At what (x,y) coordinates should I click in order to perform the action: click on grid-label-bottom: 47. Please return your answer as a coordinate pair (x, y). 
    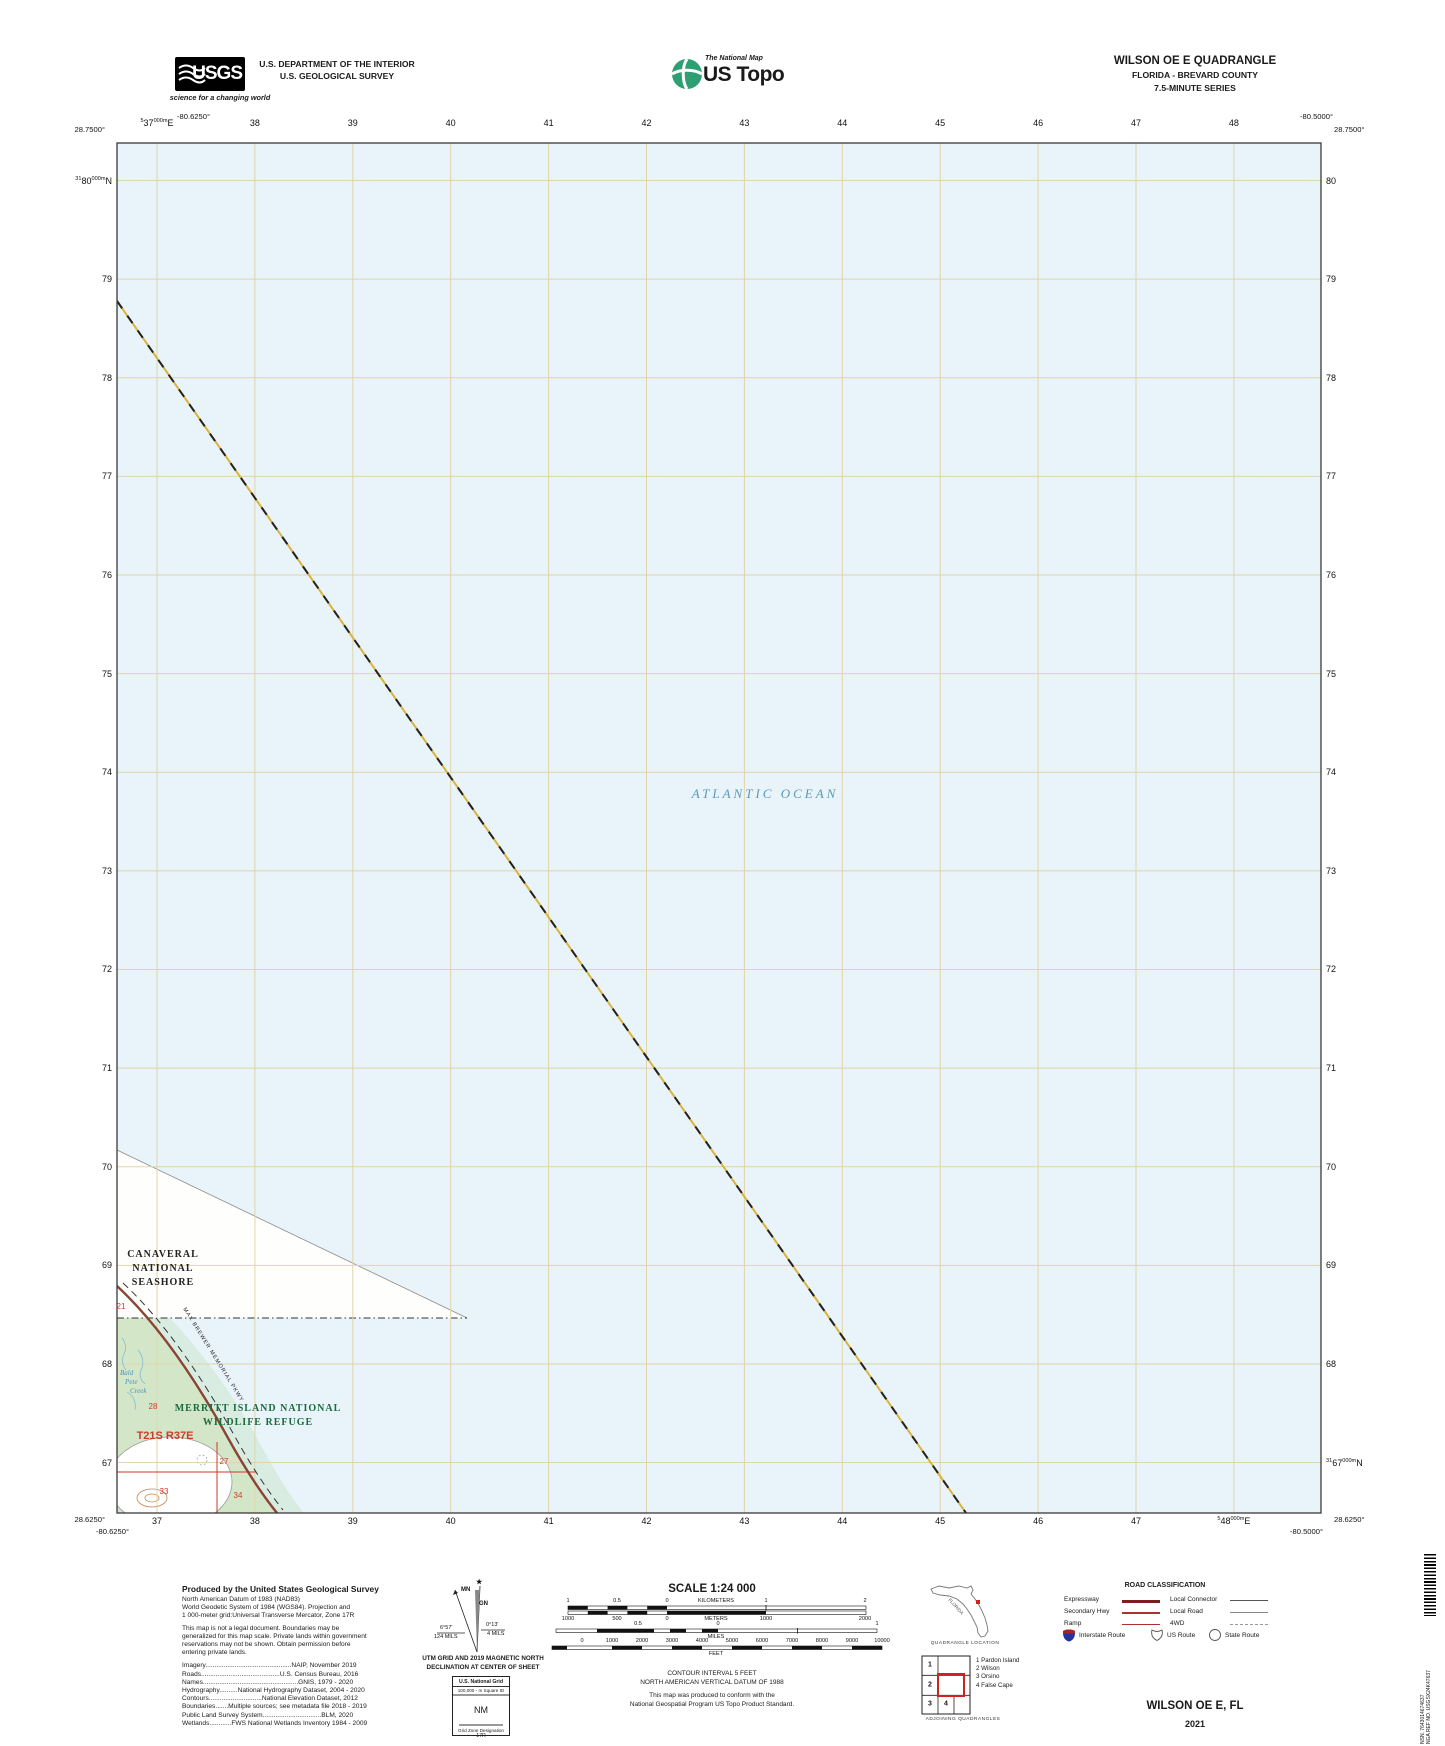
    Looking at the image, I should click on (1135, 1521).